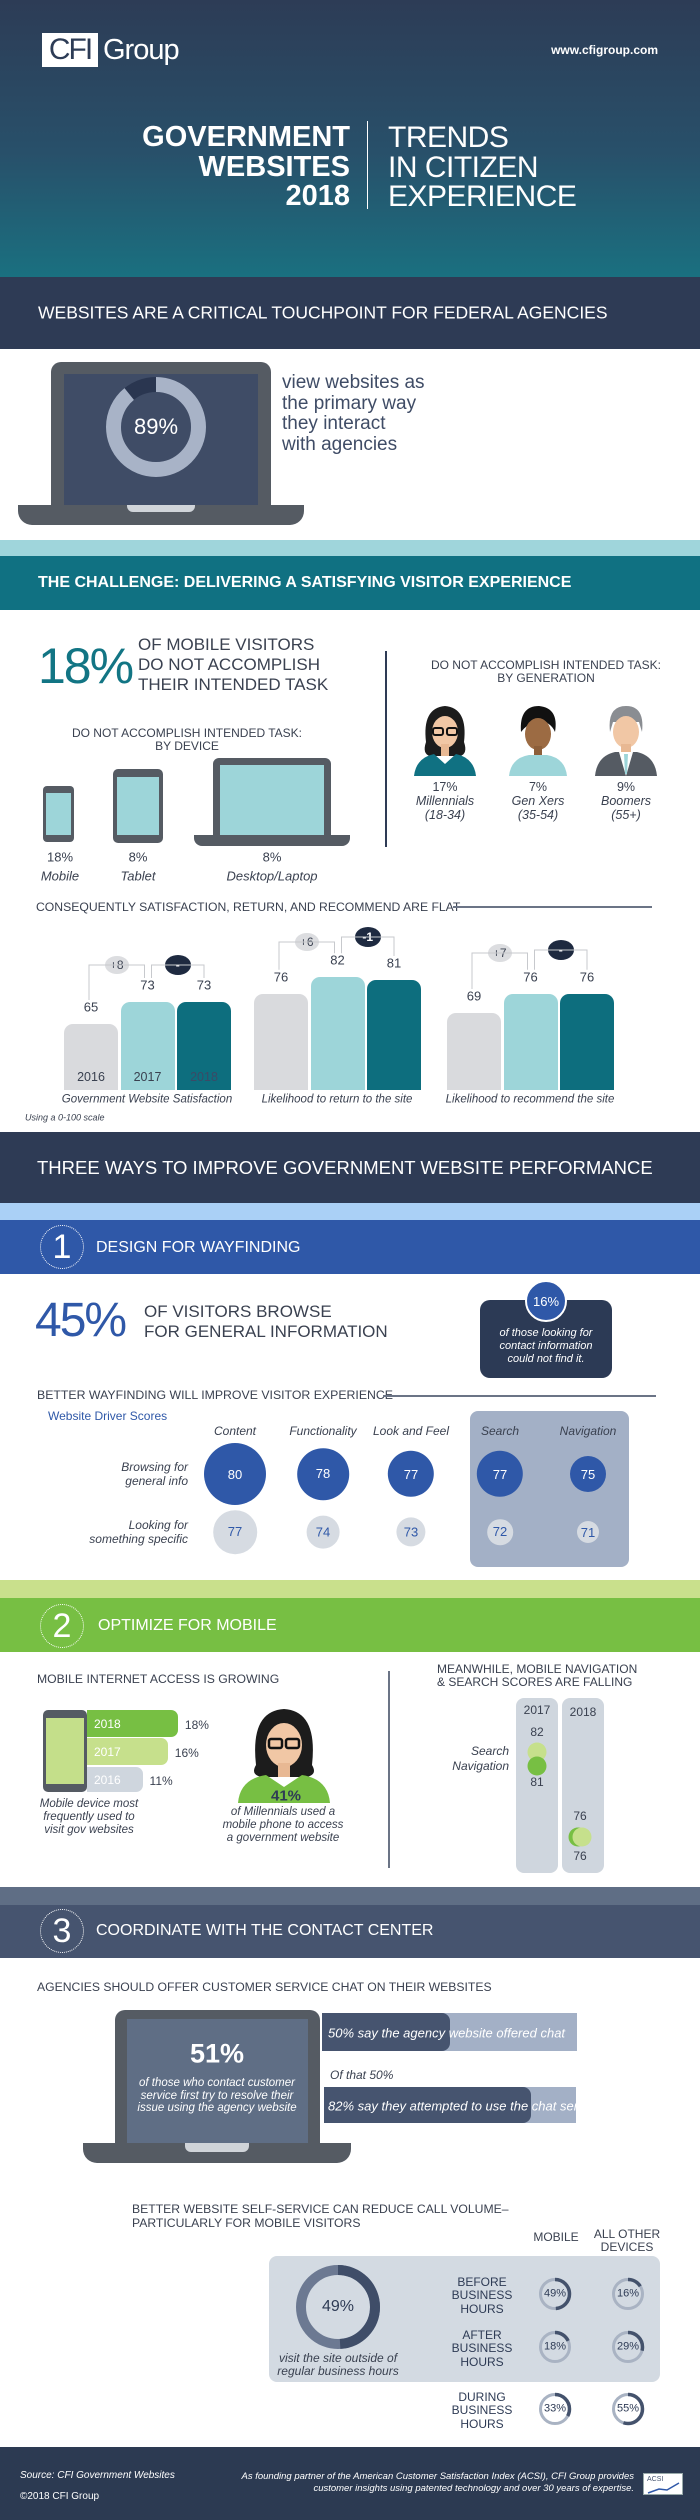 This screenshot has width=700, height=2520. What do you see at coordinates (500, 1431) in the screenshot?
I see `driver-column-header: Search` at bounding box center [500, 1431].